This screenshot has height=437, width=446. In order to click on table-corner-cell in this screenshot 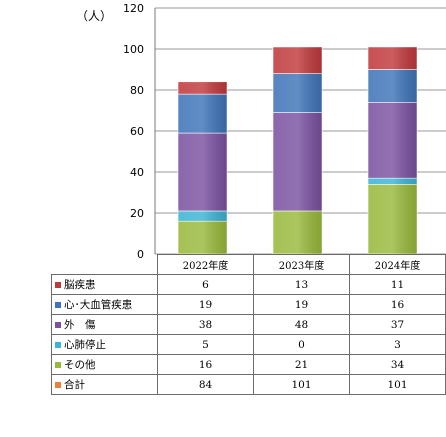, I will do `click(104, 264)`.